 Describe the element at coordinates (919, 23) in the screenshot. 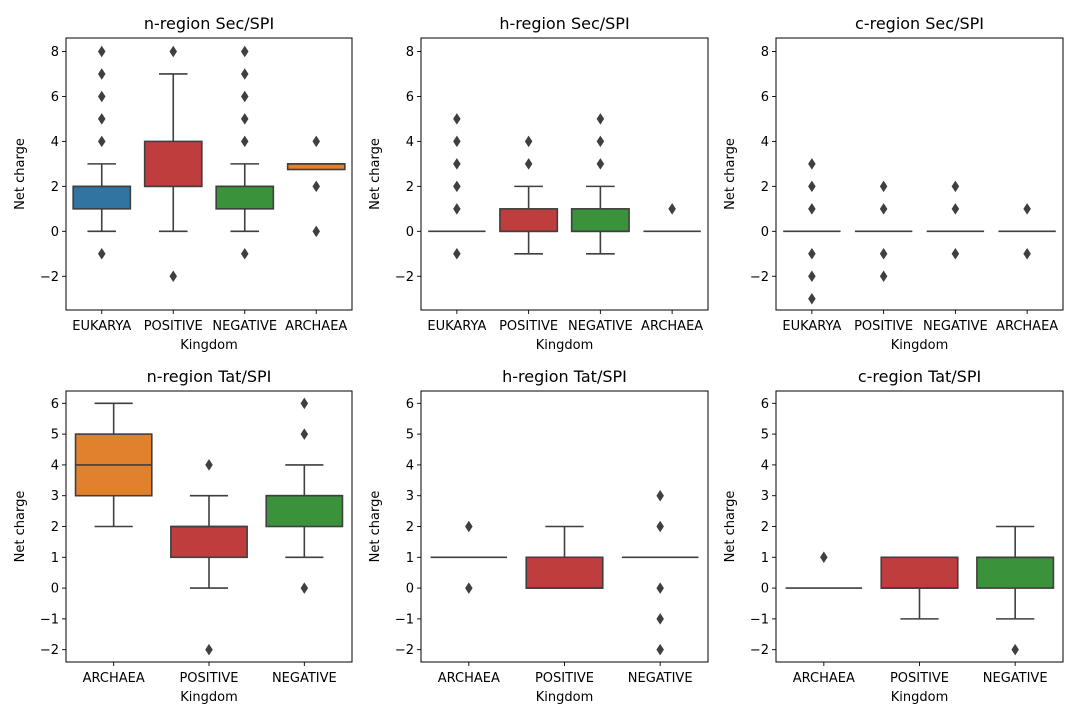

I see `panel-title: c-region Sec/SPI` at that location.